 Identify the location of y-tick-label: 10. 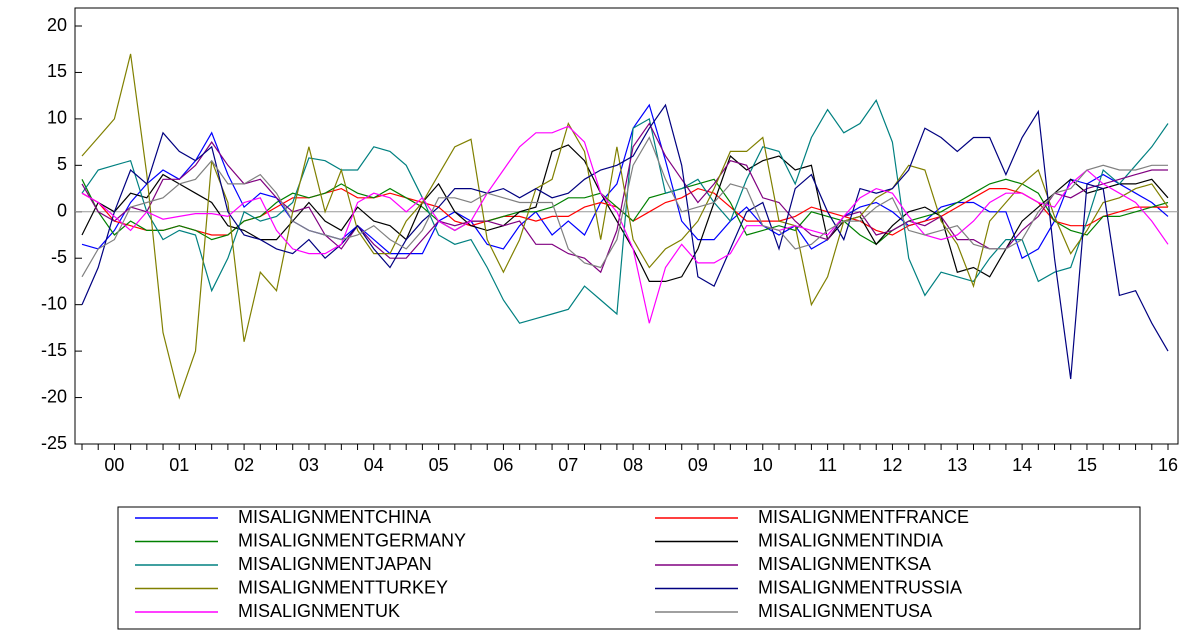
(57, 118).